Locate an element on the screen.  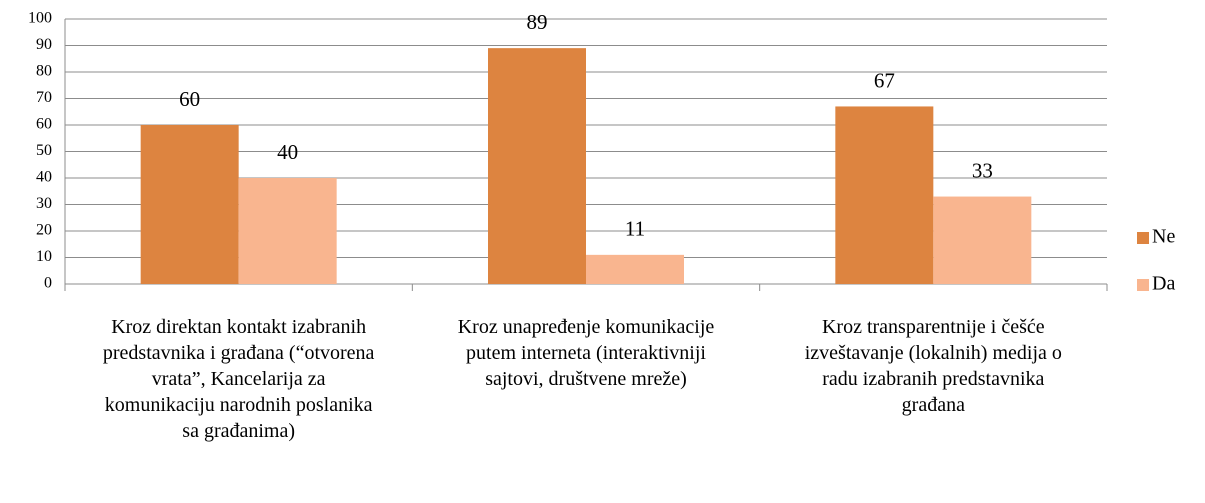
y-tick-label: 90 is located at coordinates (44, 44).